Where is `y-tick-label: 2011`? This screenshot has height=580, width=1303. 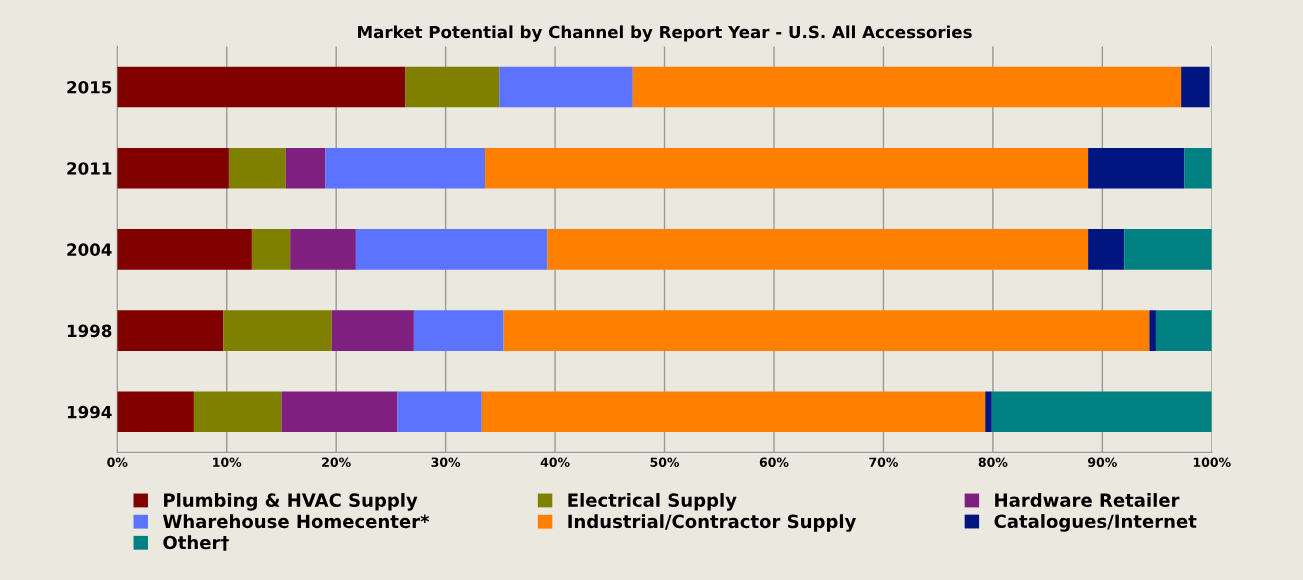
y-tick-label: 2011 is located at coordinates (89, 168).